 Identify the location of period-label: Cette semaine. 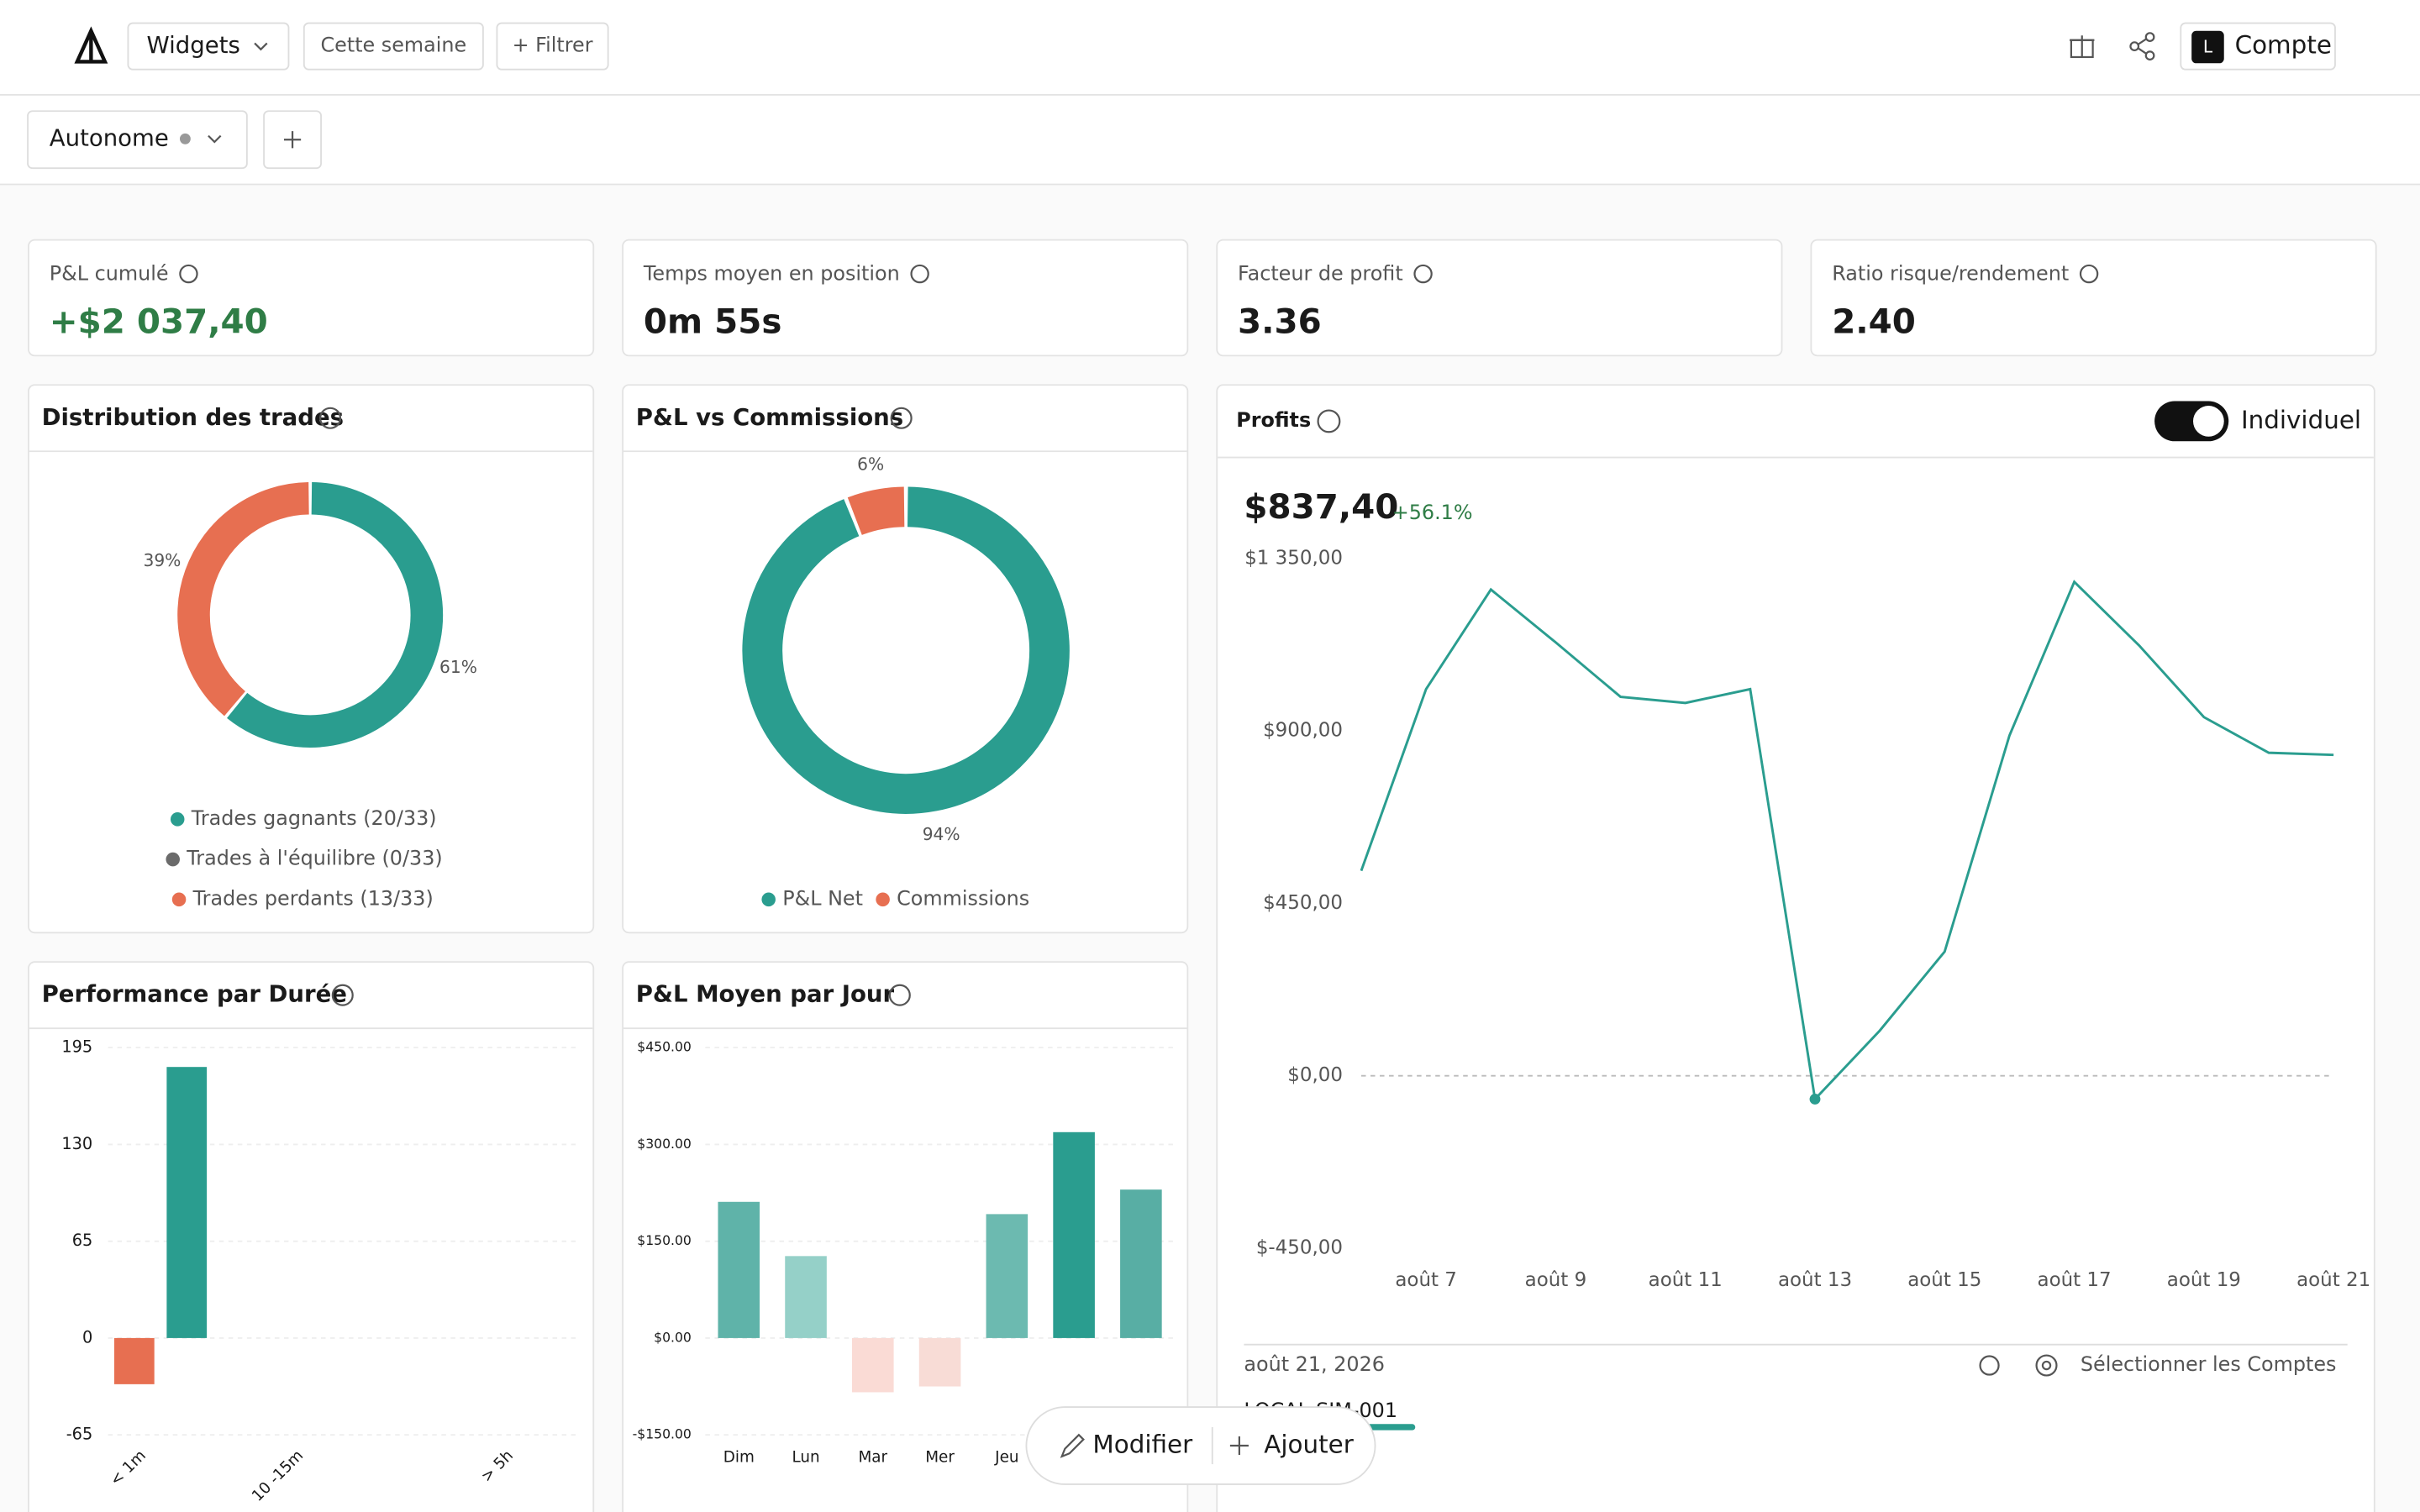
(394, 45).